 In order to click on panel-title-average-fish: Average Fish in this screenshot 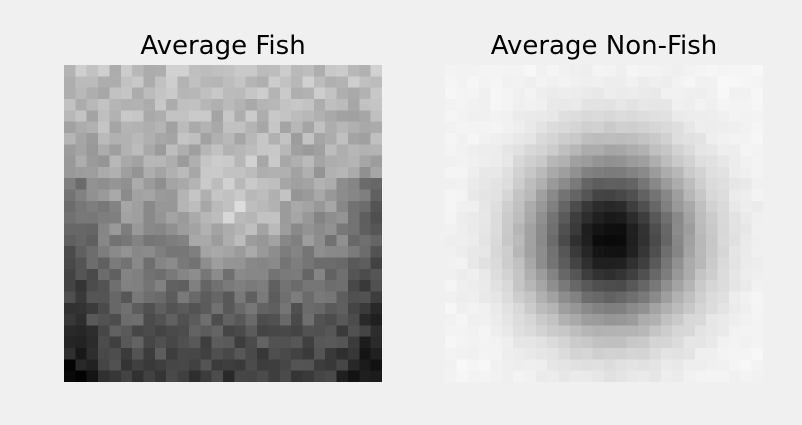, I will do `click(223, 46)`.